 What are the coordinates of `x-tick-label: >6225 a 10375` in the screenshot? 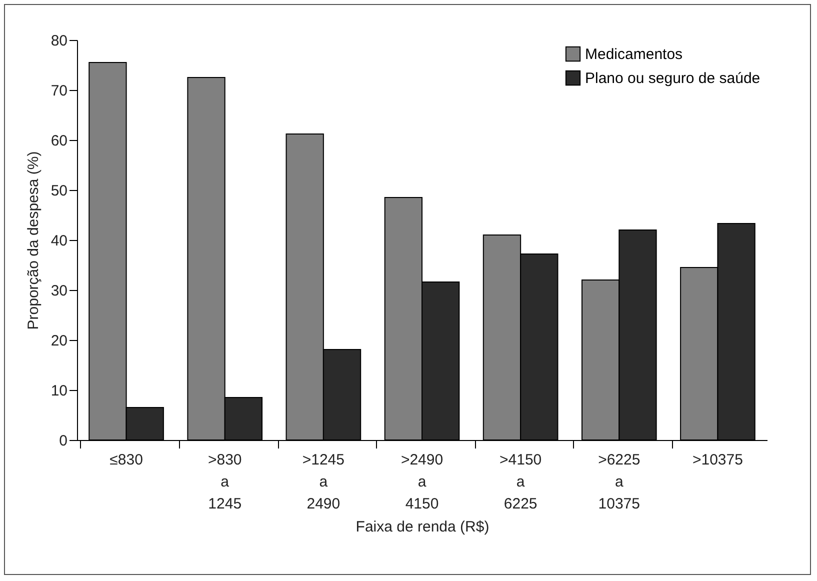 It's located at (619, 482).